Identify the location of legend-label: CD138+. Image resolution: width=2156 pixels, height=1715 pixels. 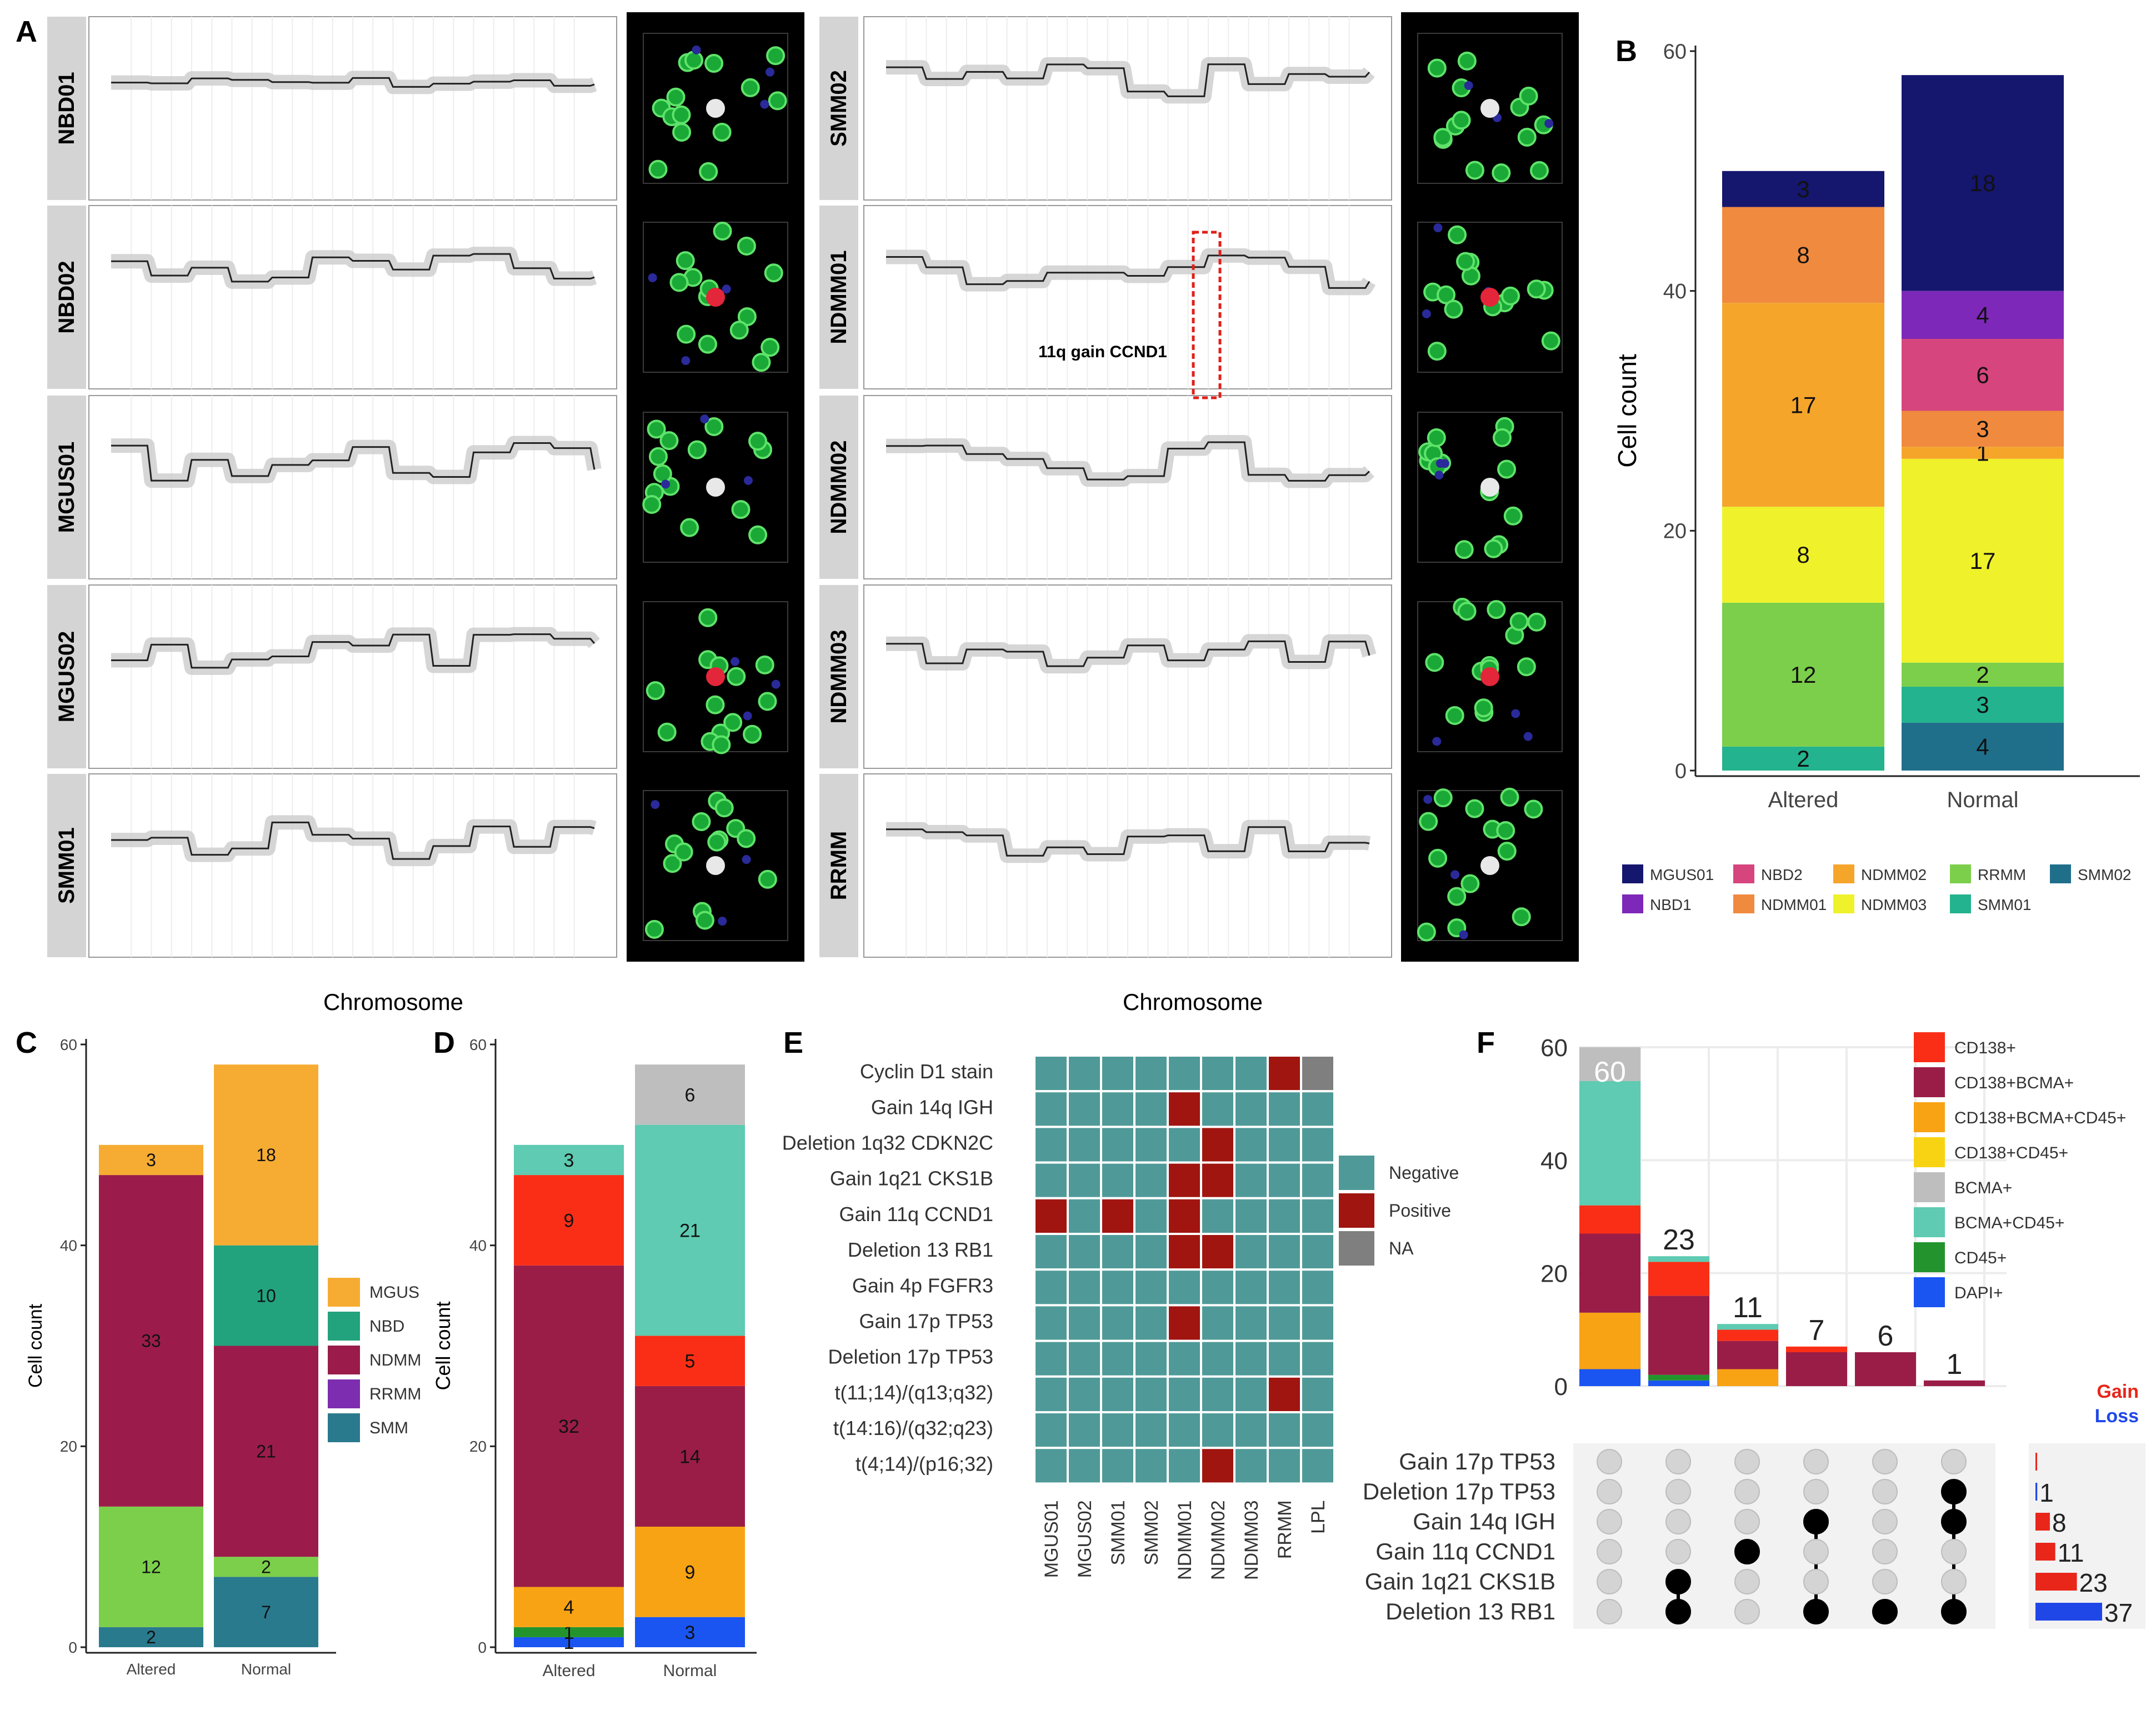
(1985, 1048).